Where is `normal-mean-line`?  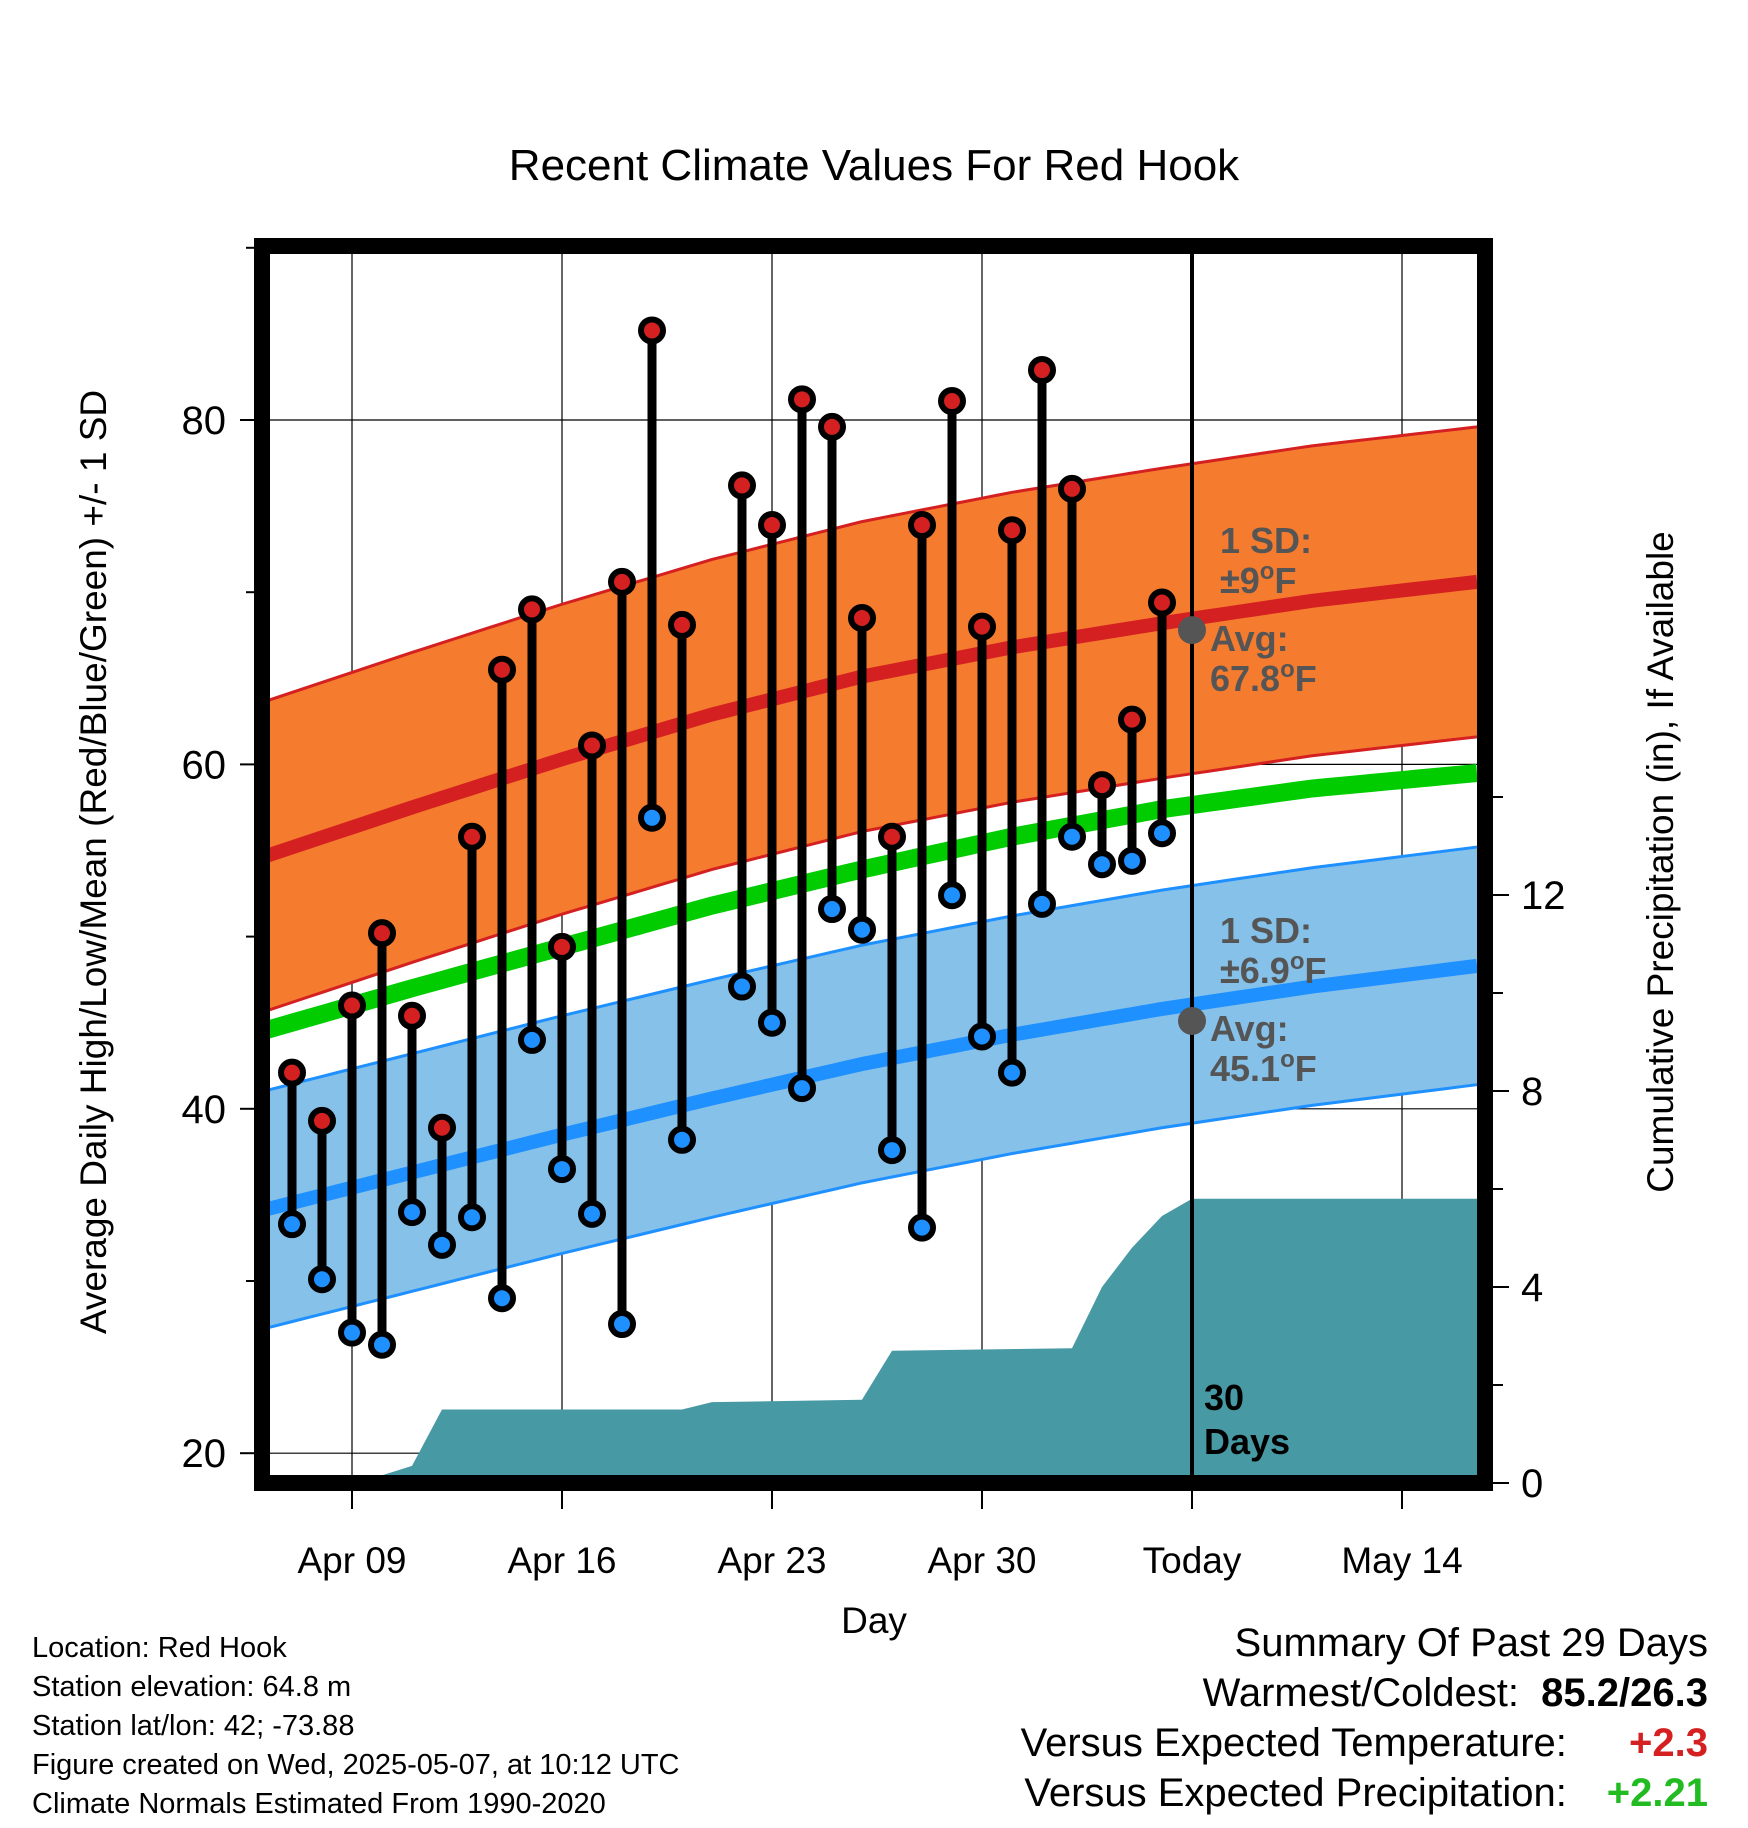
normal-mean-line is located at coordinates (870, 902).